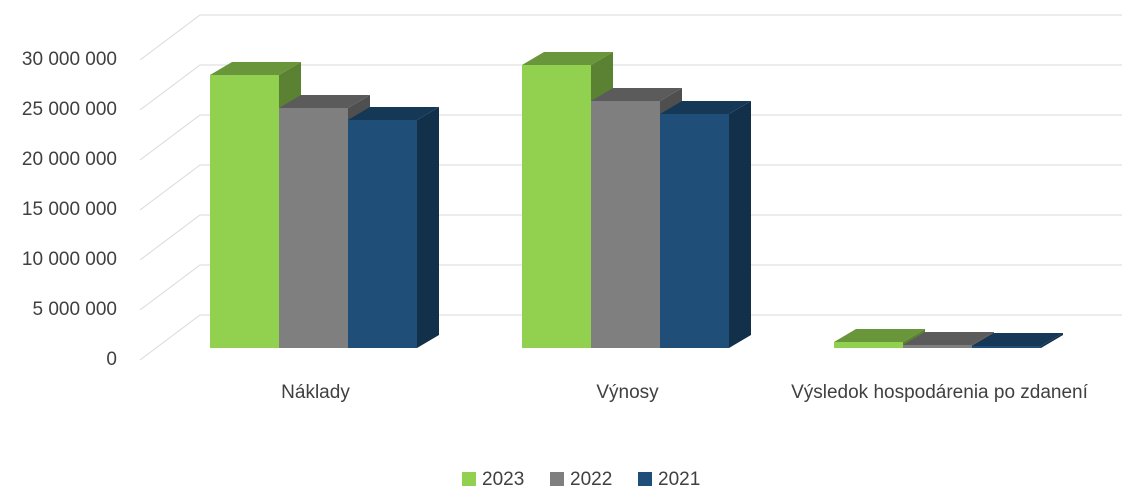  I want to click on y-tick-label: 30 000 000, so click(69, 59).